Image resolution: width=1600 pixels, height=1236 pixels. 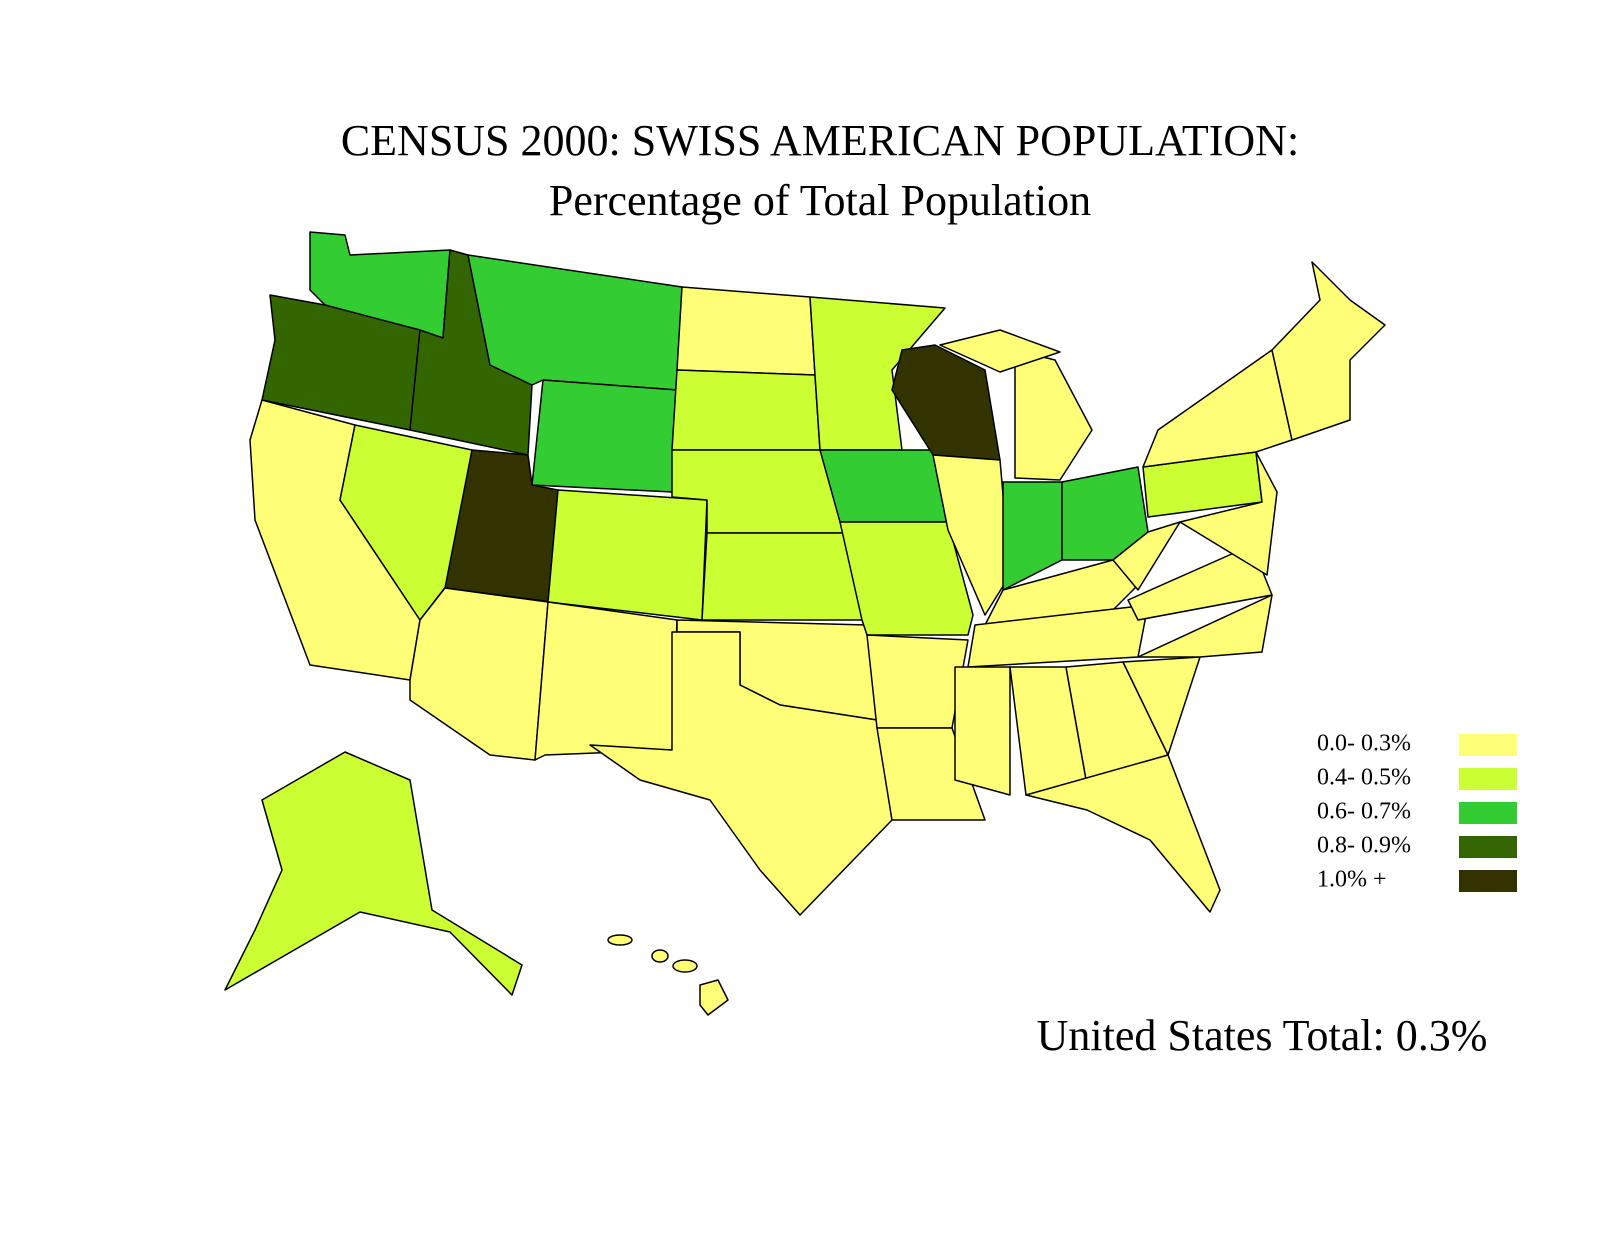 What do you see at coordinates (1262, 1035) in the screenshot?
I see `us-total-note: United States Total: 0.3%` at bounding box center [1262, 1035].